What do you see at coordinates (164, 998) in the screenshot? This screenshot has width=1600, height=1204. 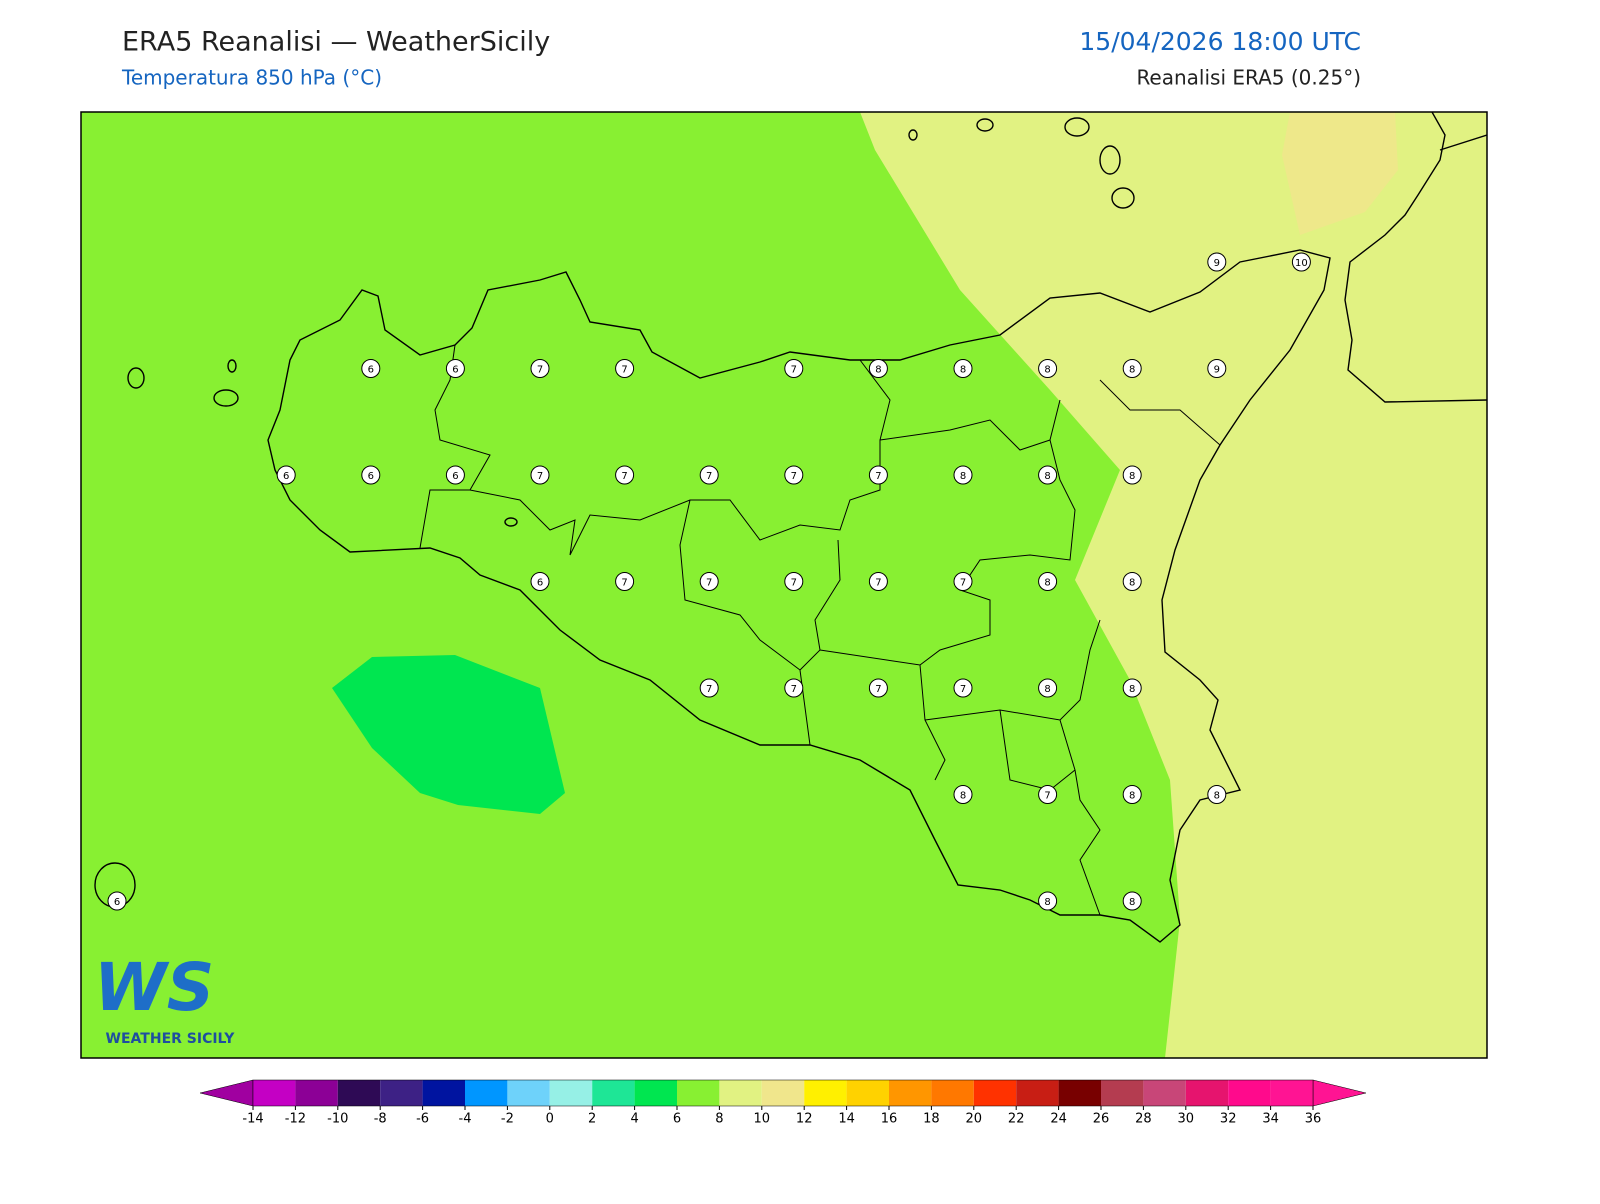 I see `logo: WS WEATHER SICILY` at bounding box center [164, 998].